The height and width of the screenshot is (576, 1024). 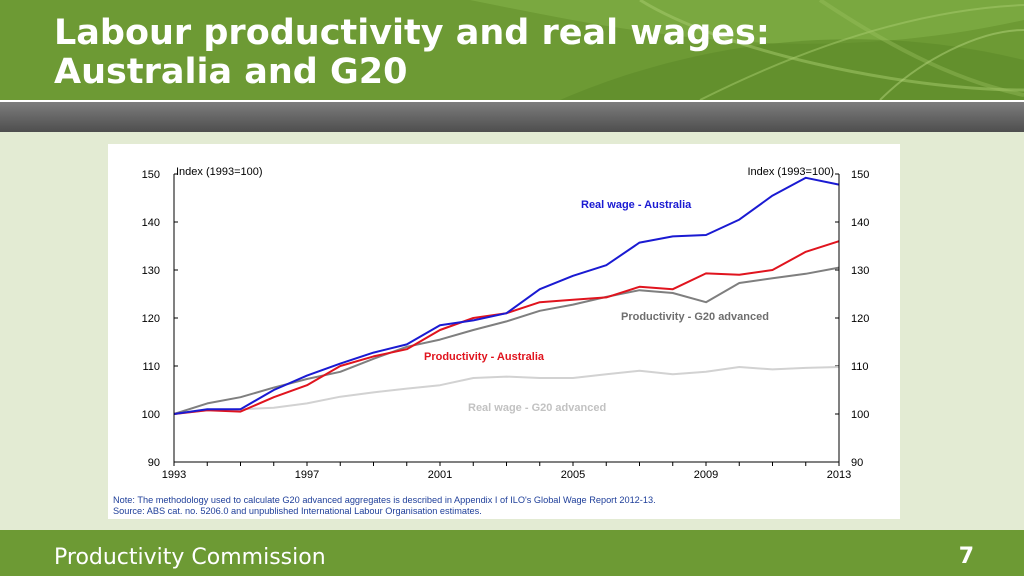 I want to click on decorative-leaf-pattern, so click(x=747, y=50).